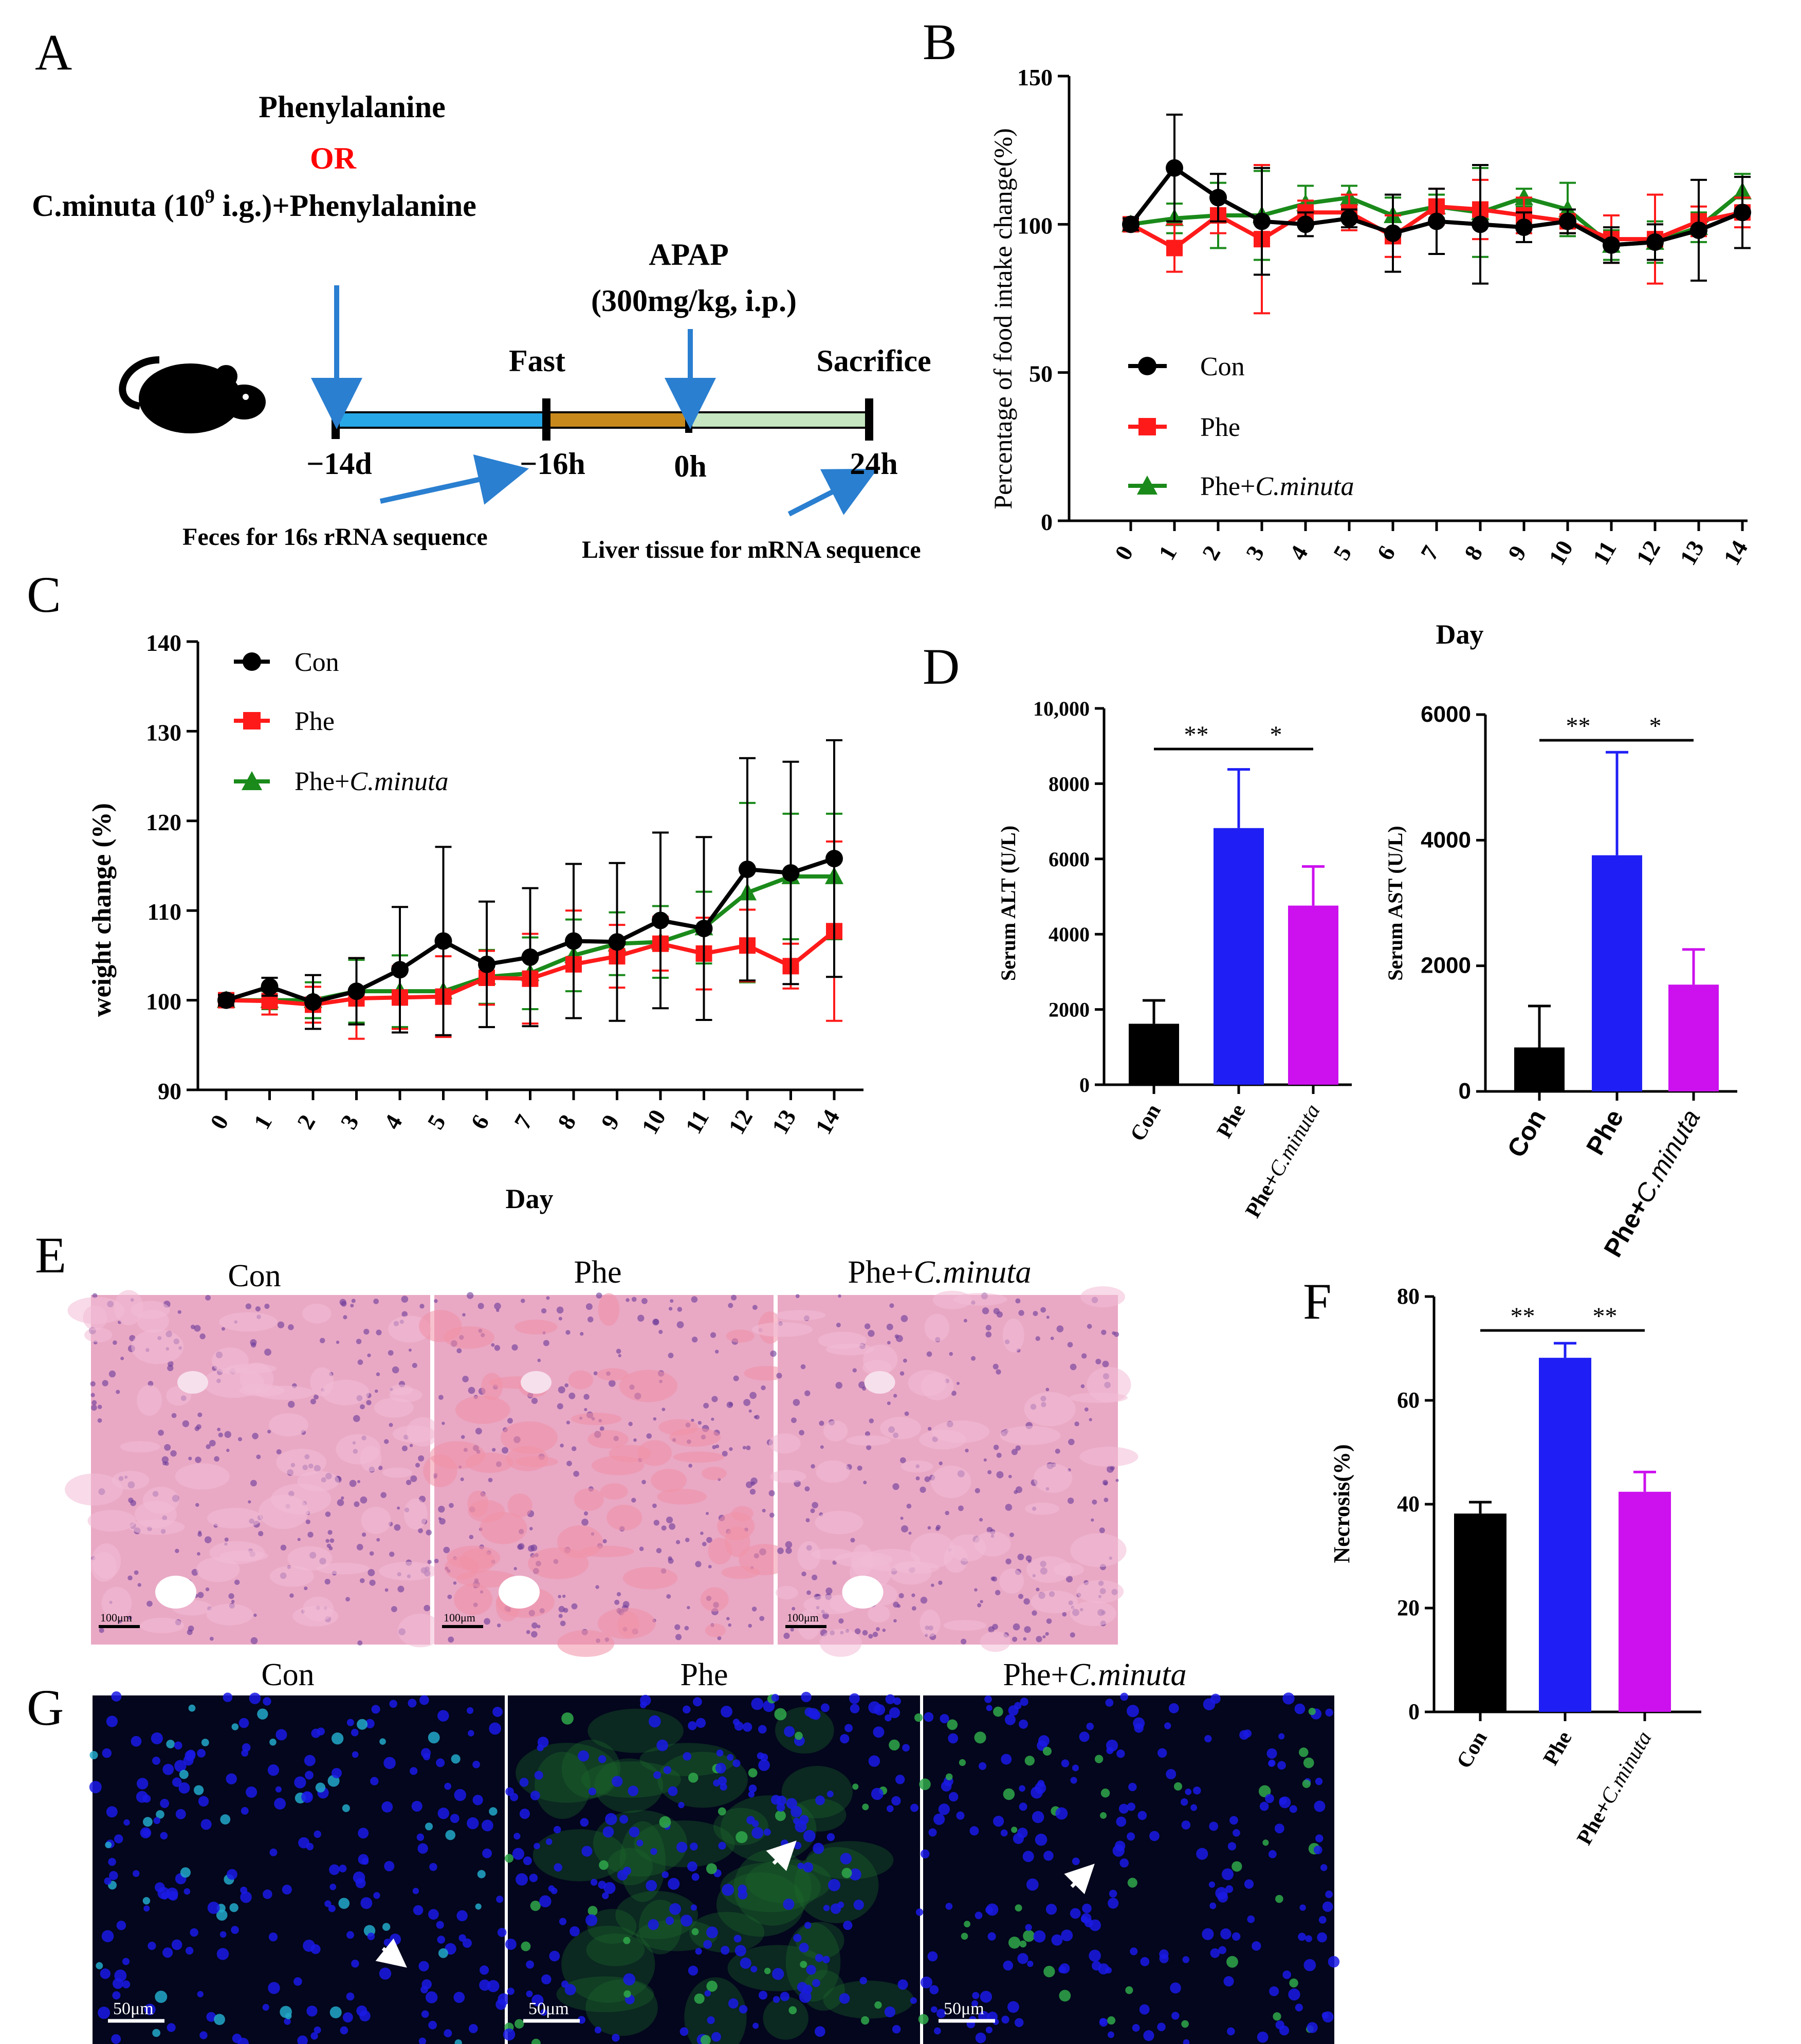 This screenshot has height=2044, width=1801. What do you see at coordinates (942, 666) in the screenshot?
I see `panel-letter-d: D` at bounding box center [942, 666].